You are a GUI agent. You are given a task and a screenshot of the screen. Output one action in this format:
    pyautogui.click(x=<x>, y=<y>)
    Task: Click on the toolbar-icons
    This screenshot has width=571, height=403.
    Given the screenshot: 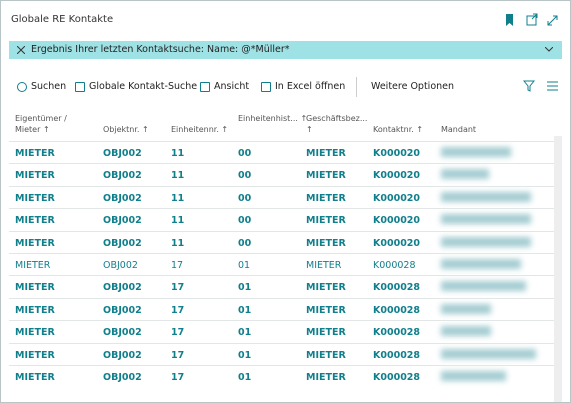 What is the action you would take?
    pyautogui.click(x=541, y=86)
    